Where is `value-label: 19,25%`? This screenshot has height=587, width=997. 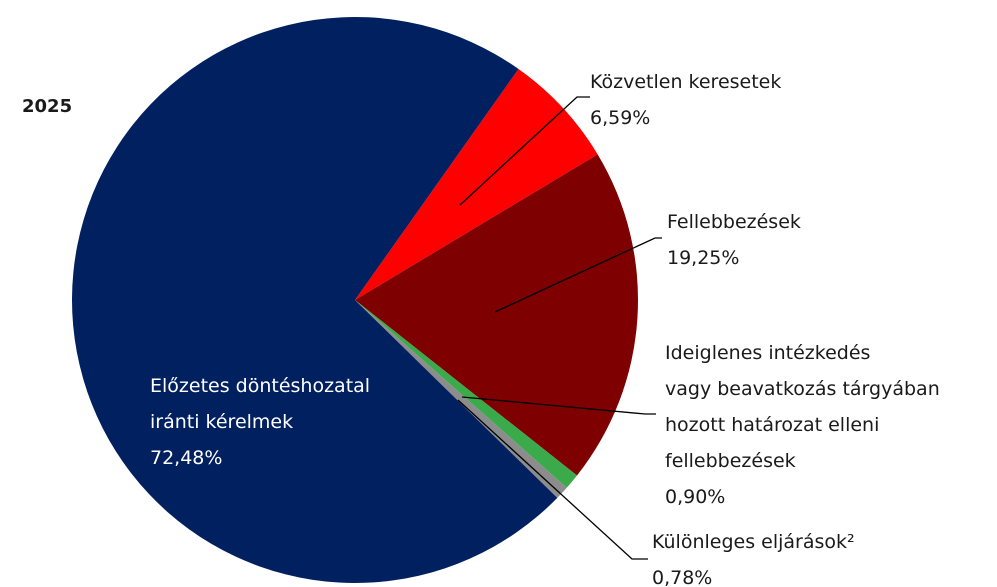 value-label: 19,25% is located at coordinates (703, 258).